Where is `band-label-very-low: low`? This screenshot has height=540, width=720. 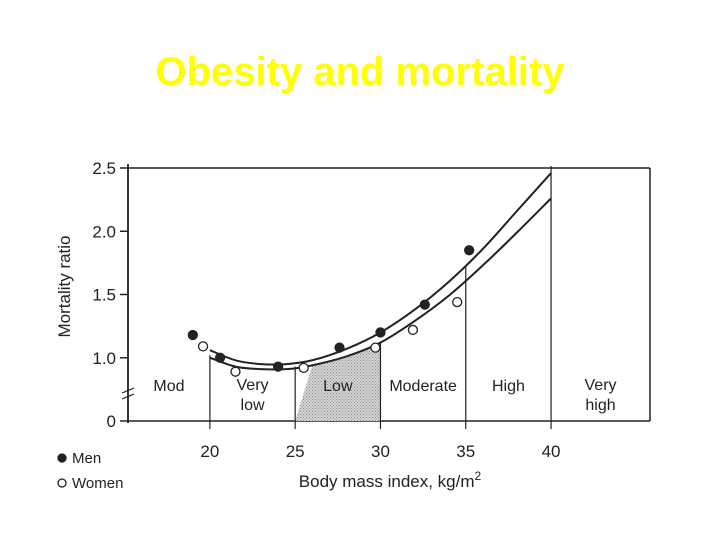
band-label-very-low: low is located at coordinates (253, 405).